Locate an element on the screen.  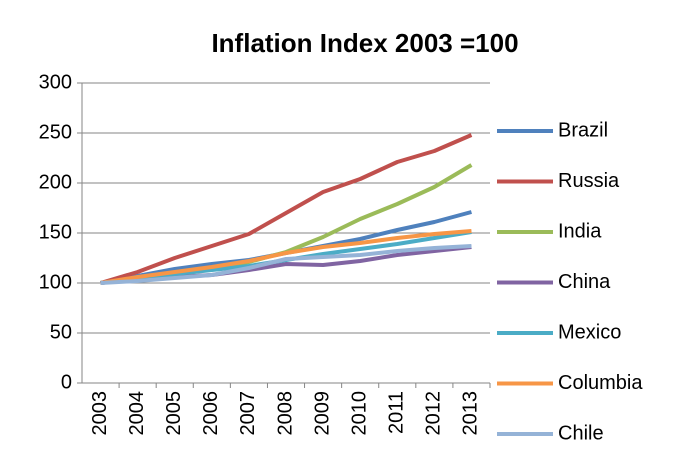
x-tick-label: 2008 is located at coordinates (285, 413).